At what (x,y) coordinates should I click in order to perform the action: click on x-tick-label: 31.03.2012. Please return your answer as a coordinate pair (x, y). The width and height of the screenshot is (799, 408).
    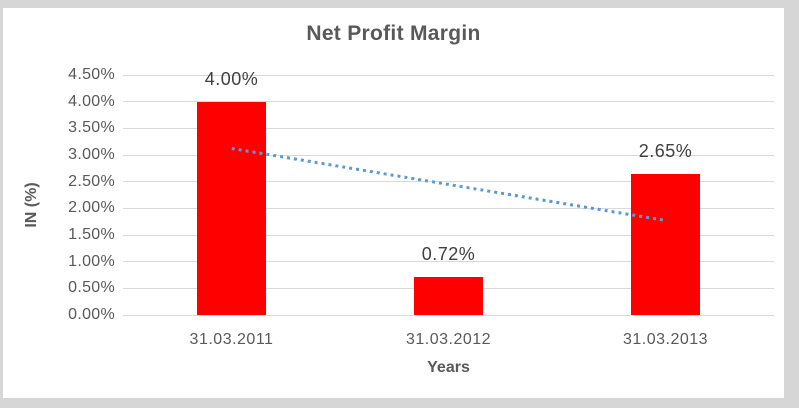
    Looking at the image, I should click on (448, 339).